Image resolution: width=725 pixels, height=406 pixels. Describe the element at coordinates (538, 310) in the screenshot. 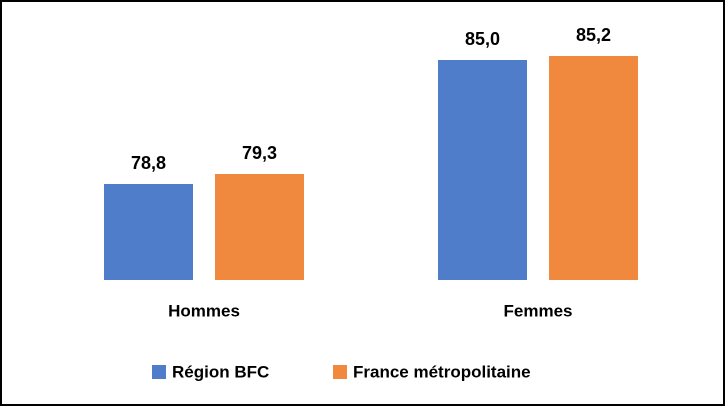

I see `x-tick-label: Femmes` at that location.